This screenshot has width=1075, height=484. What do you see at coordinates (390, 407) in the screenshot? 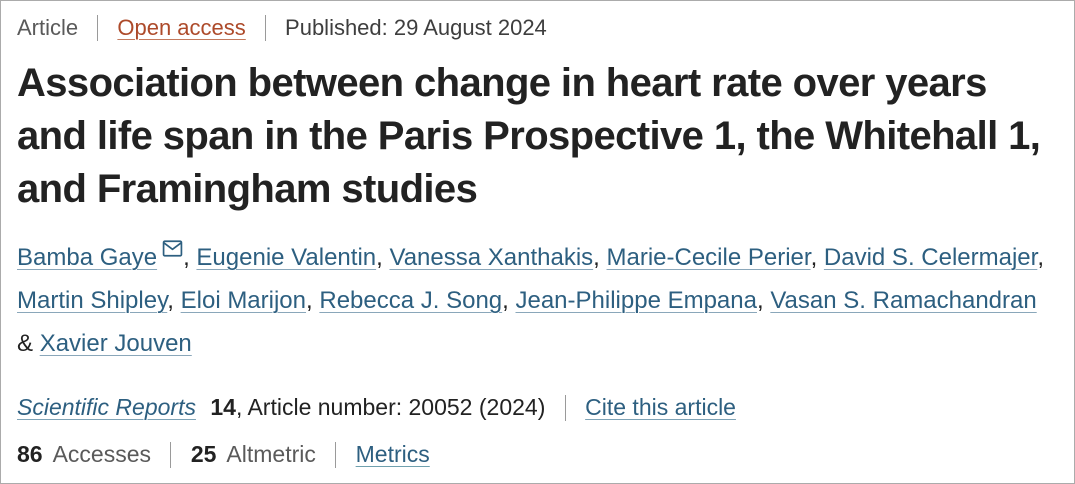
I see `article-number: , Article number: 20052 (2024)` at bounding box center [390, 407].